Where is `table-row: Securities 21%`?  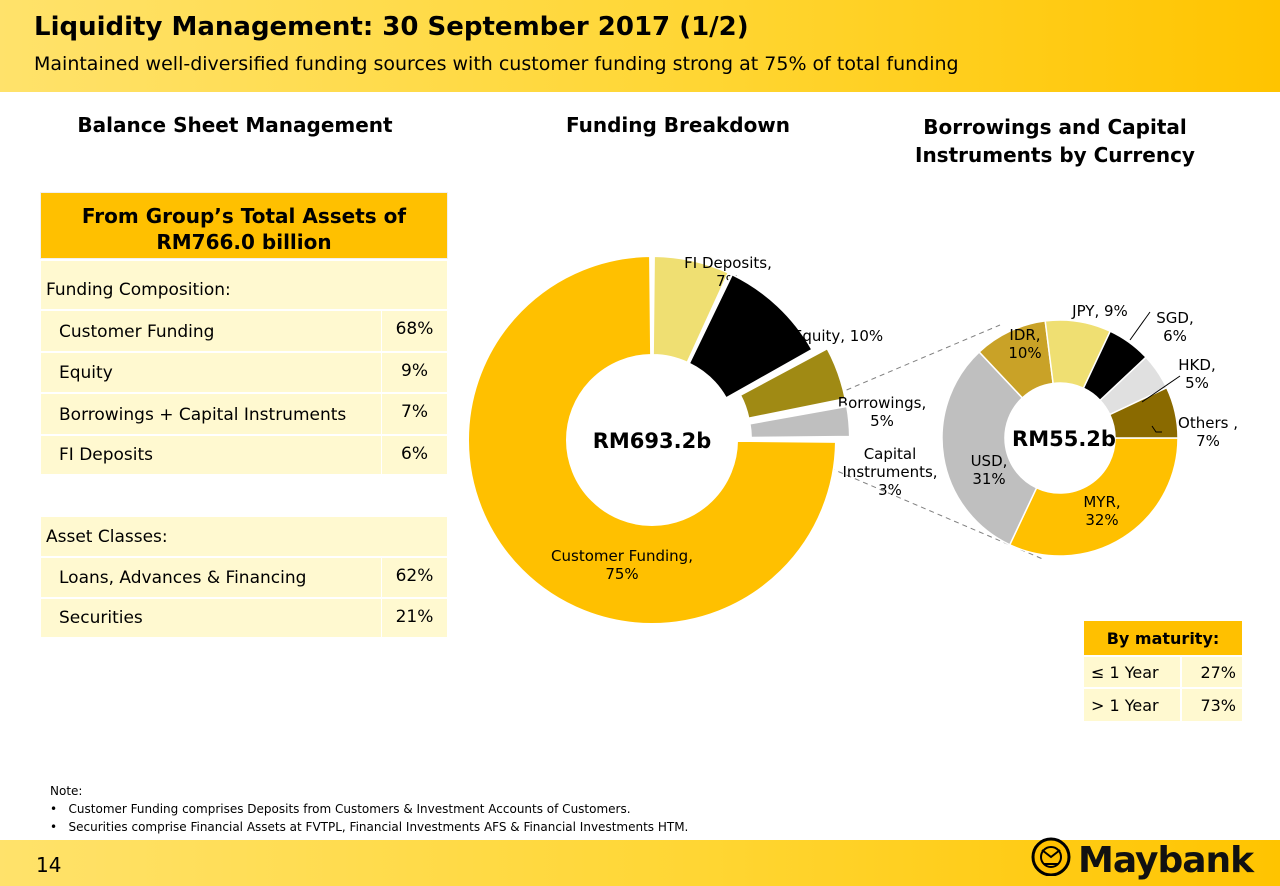 table-row: Securities 21% is located at coordinates (244, 618).